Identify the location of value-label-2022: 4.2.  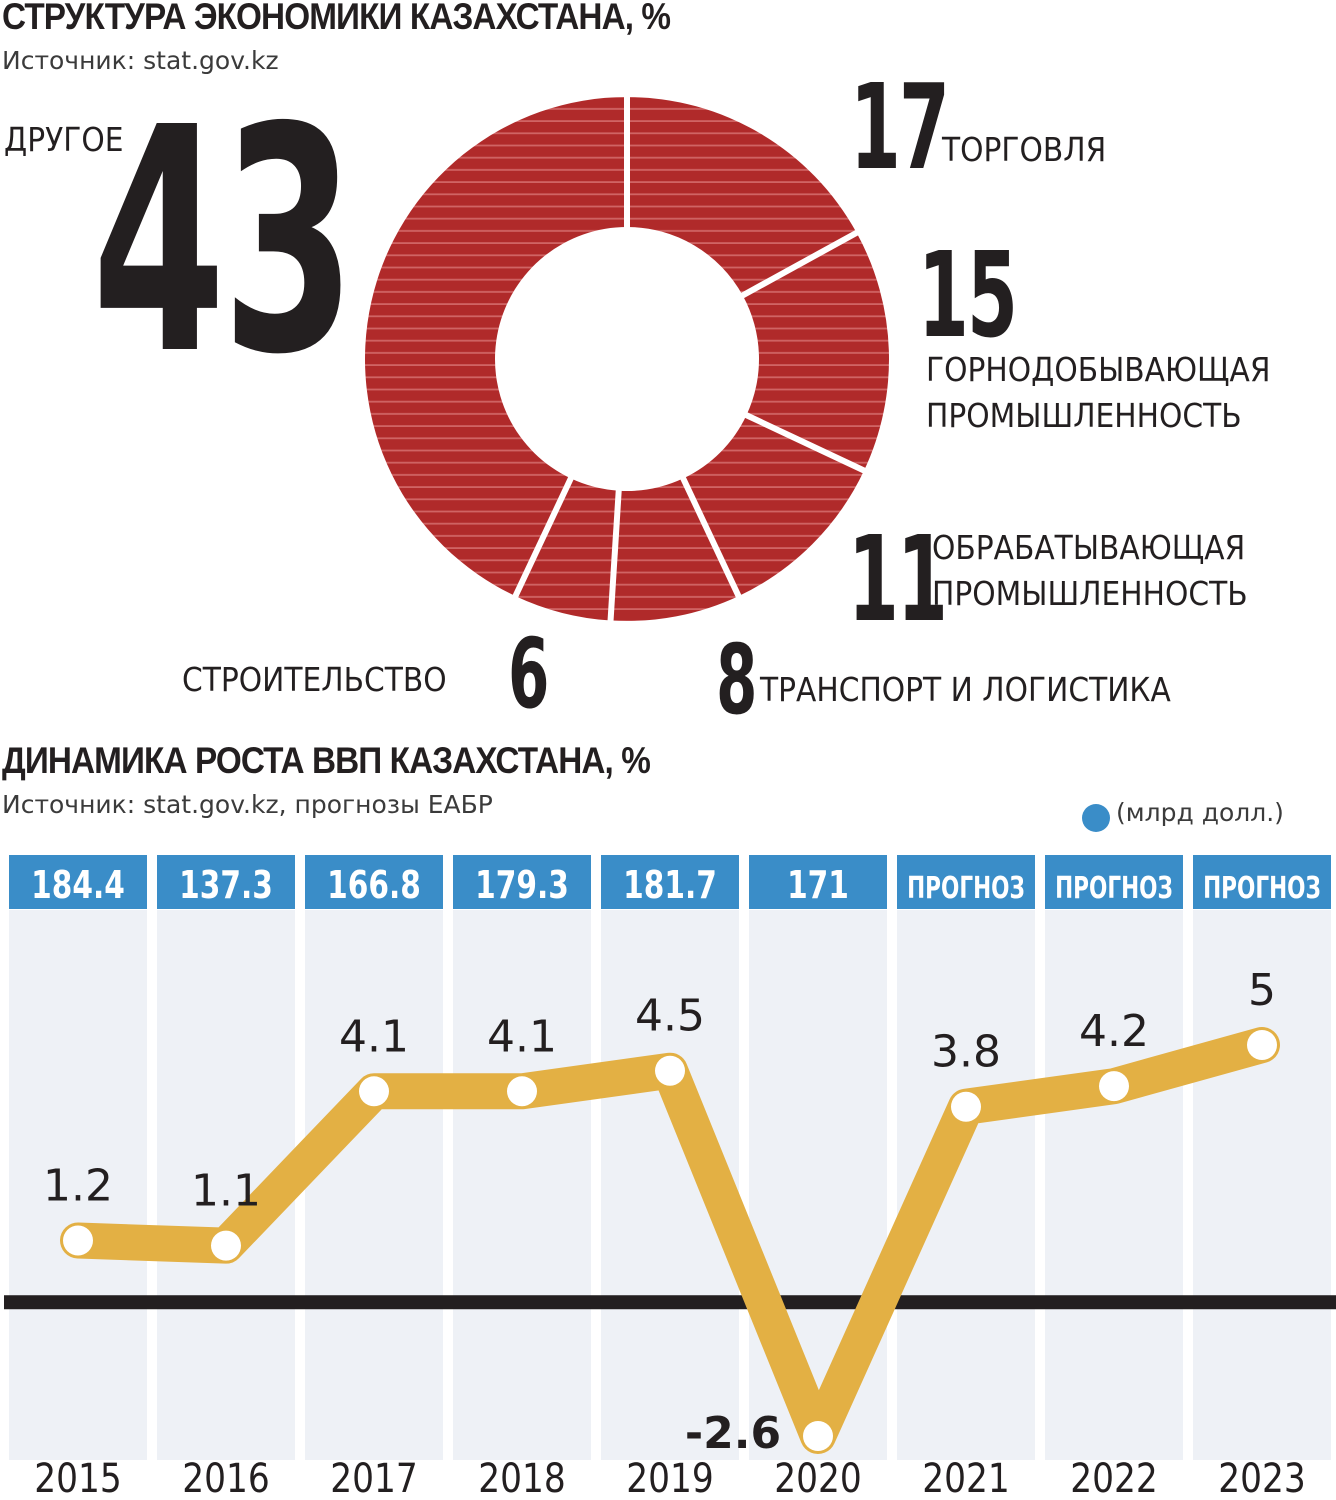
(1114, 1031).